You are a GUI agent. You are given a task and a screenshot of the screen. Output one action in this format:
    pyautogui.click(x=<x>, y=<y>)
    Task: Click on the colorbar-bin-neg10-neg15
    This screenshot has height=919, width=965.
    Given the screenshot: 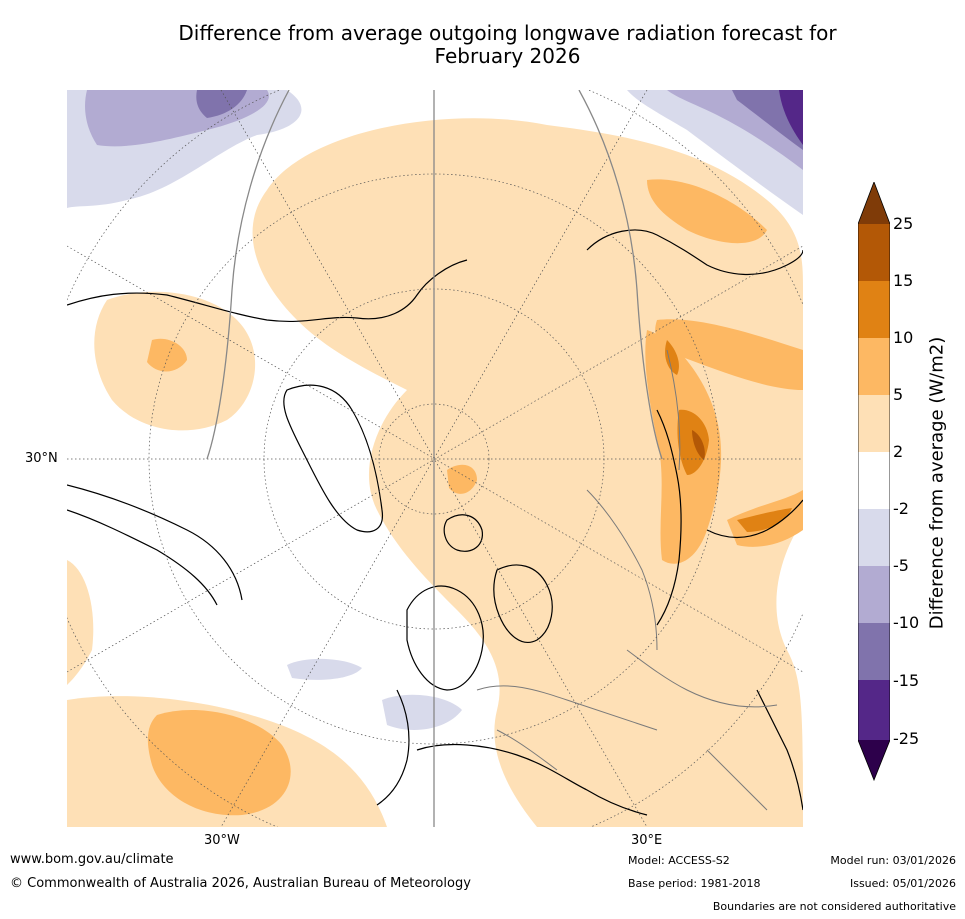 What is the action you would take?
    pyautogui.click(x=874, y=651)
    